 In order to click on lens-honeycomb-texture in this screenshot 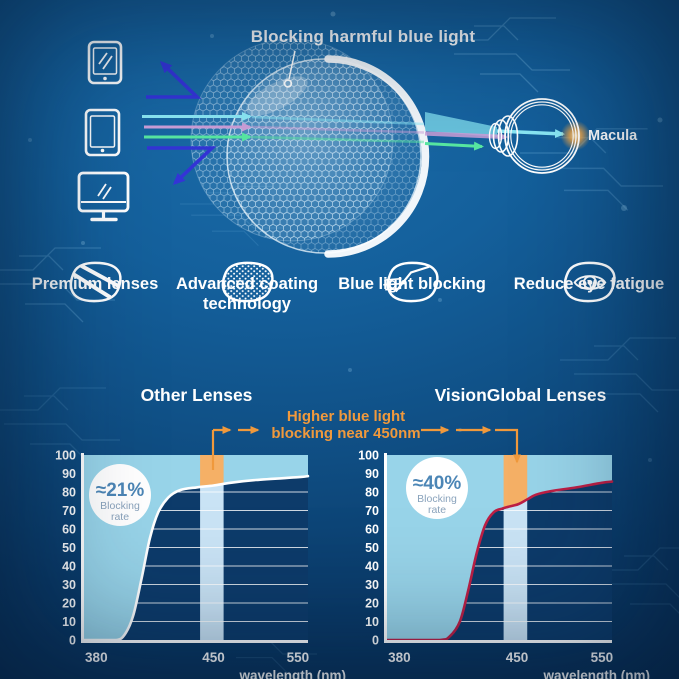, I will do `click(324, 156)`.